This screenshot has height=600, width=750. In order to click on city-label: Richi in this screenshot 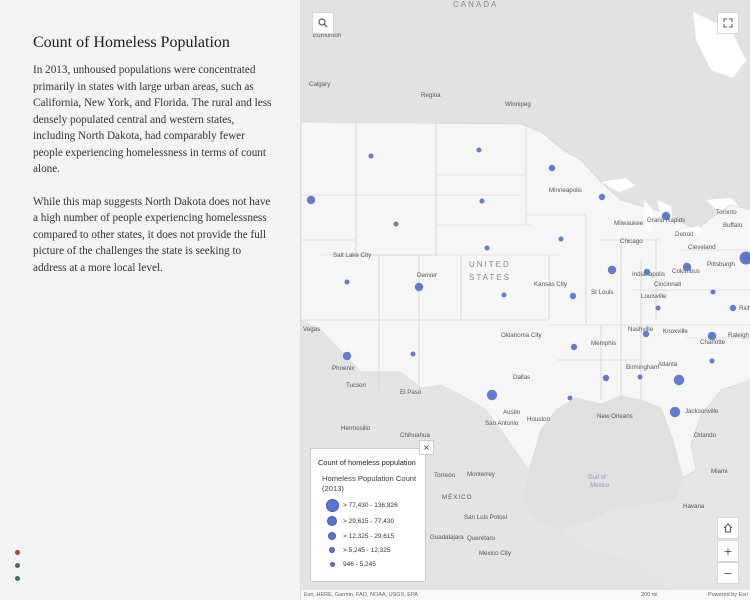, I will do `click(744, 308)`.